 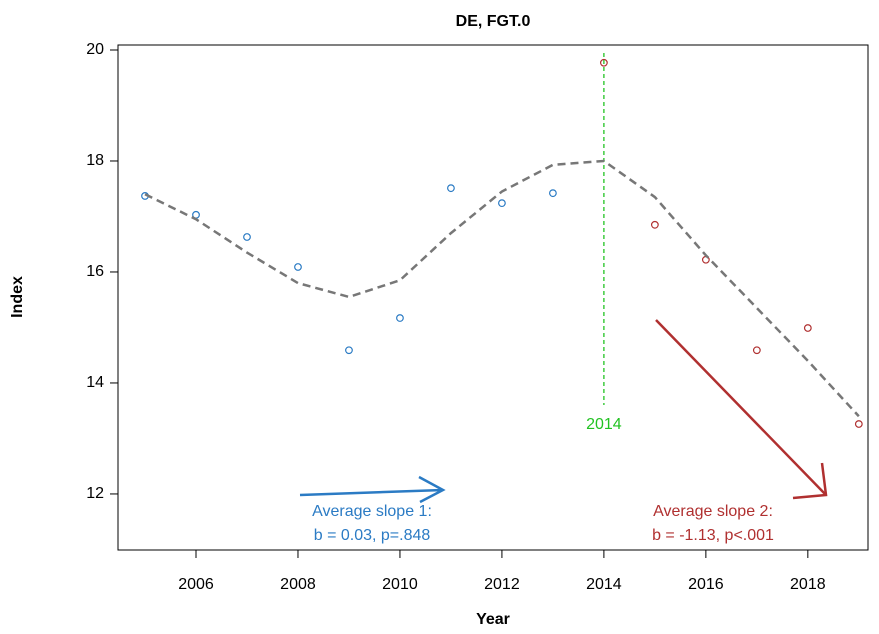 What do you see at coordinates (604, 424) in the screenshot?
I see `break-label: 2014` at bounding box center [604, 424].